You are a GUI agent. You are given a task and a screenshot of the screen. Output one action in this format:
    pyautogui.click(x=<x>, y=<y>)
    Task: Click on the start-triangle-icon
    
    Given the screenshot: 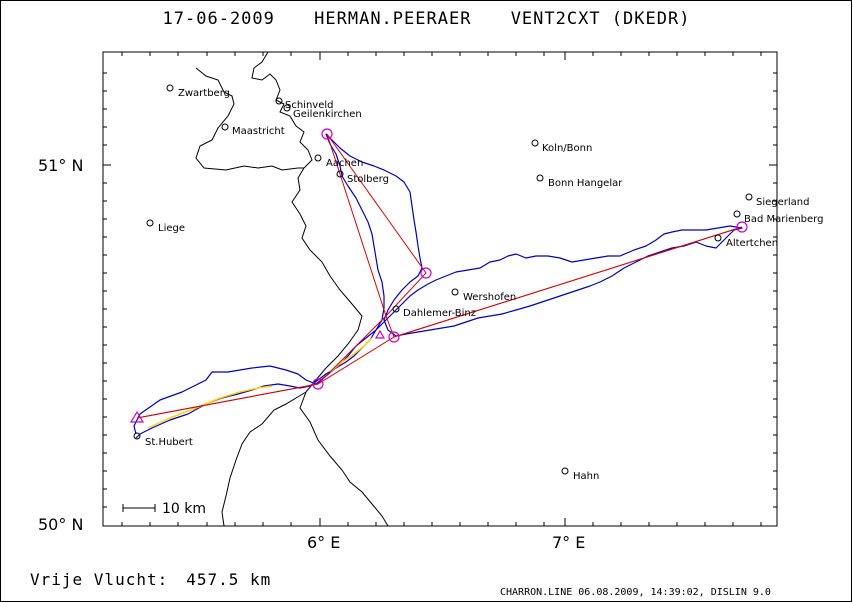 What is the action you would take?
    pyautogui.click(x=137, y=416)
    